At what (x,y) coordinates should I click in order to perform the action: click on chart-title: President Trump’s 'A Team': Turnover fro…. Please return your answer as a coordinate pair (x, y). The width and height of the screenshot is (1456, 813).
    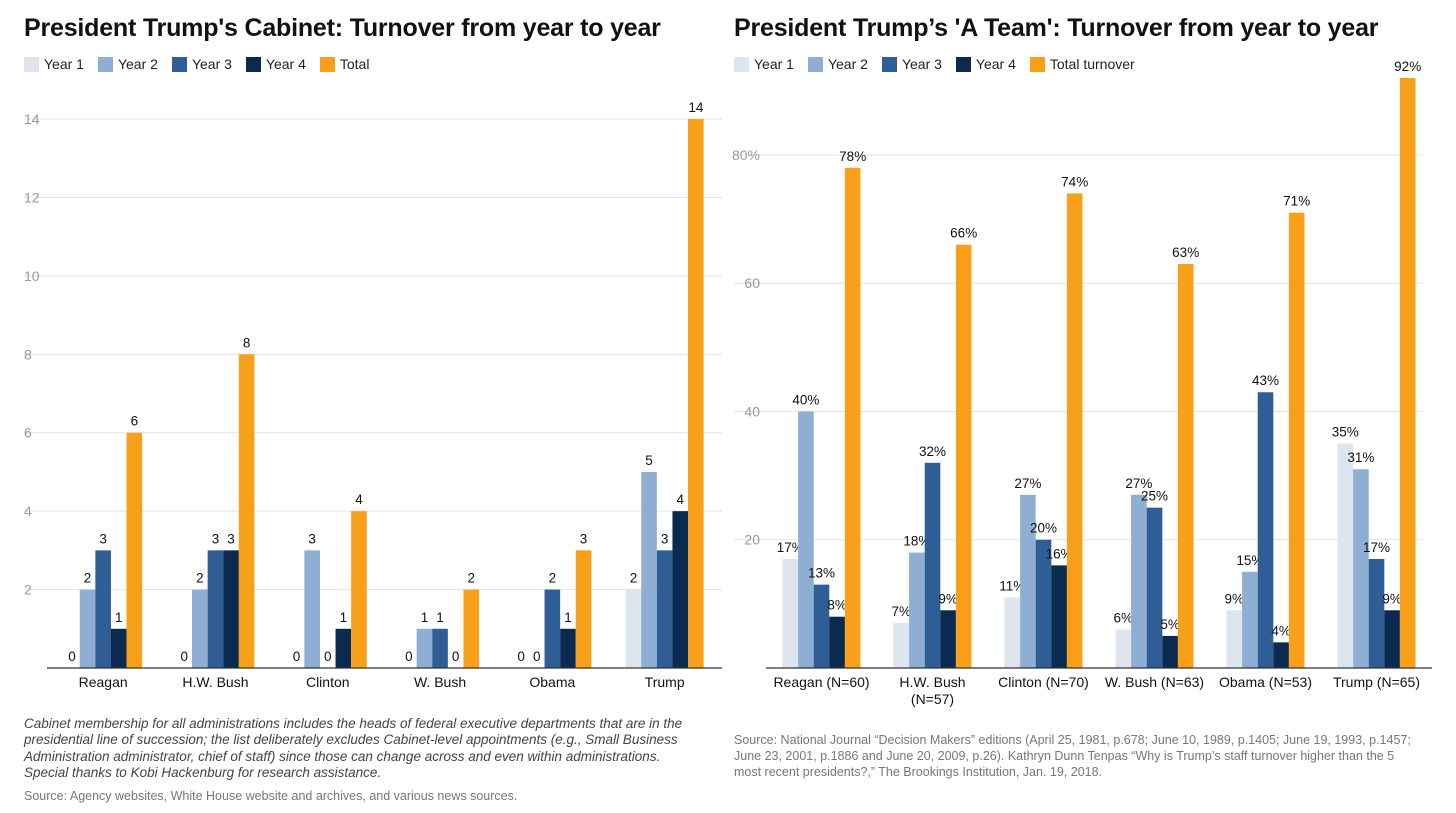
    Looking at the image, I should click on (1056, 28).